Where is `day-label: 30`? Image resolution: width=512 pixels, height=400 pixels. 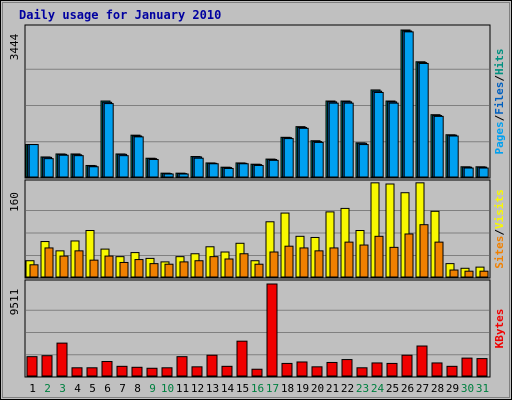
day-label: 30 is located at coordinates (467, 388).